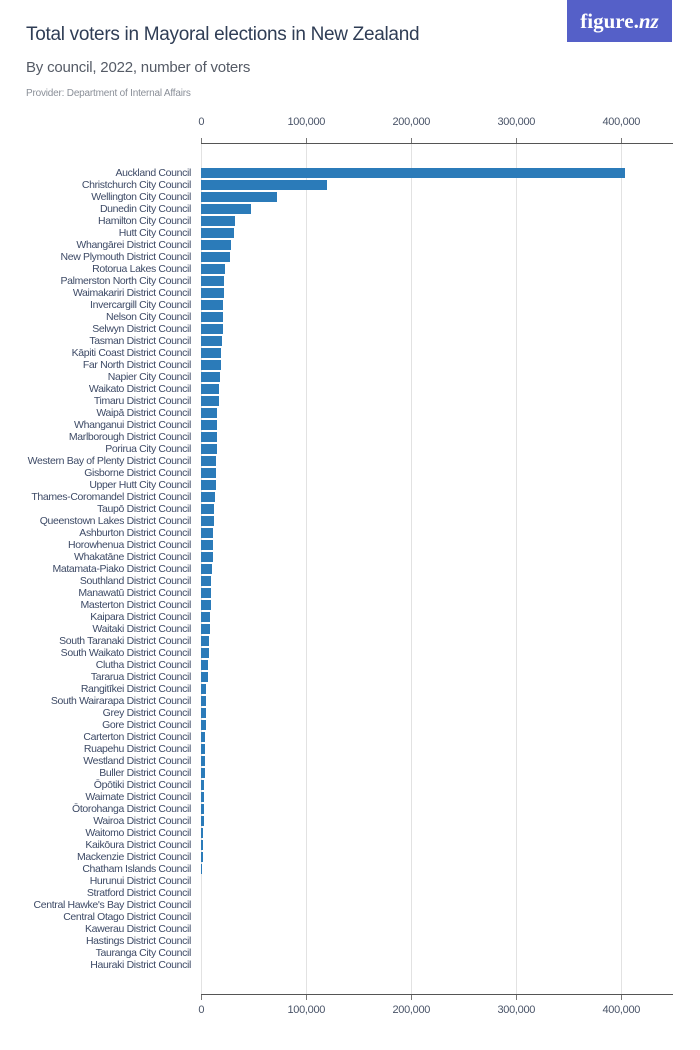 This screenshot has height=1050, width=700. What do you see at coordinates (126, 653) in the screenshot?
I see `category-label: South Waikato District Council` at bounding box center [126, 653].